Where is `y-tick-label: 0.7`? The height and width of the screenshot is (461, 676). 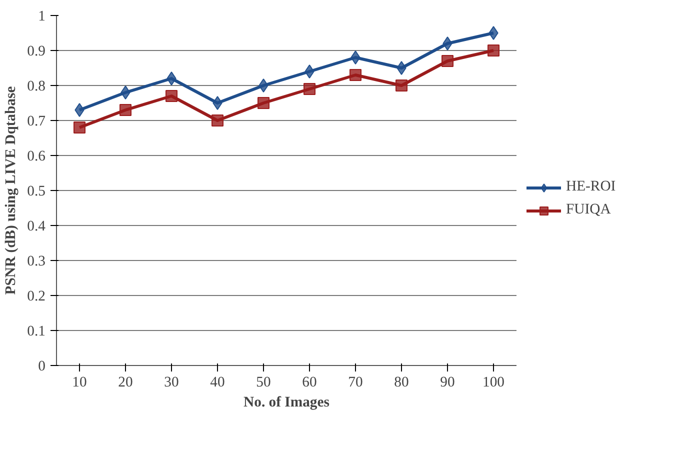
y-tick-label: 0.7 is located at coordinates (36, 122).